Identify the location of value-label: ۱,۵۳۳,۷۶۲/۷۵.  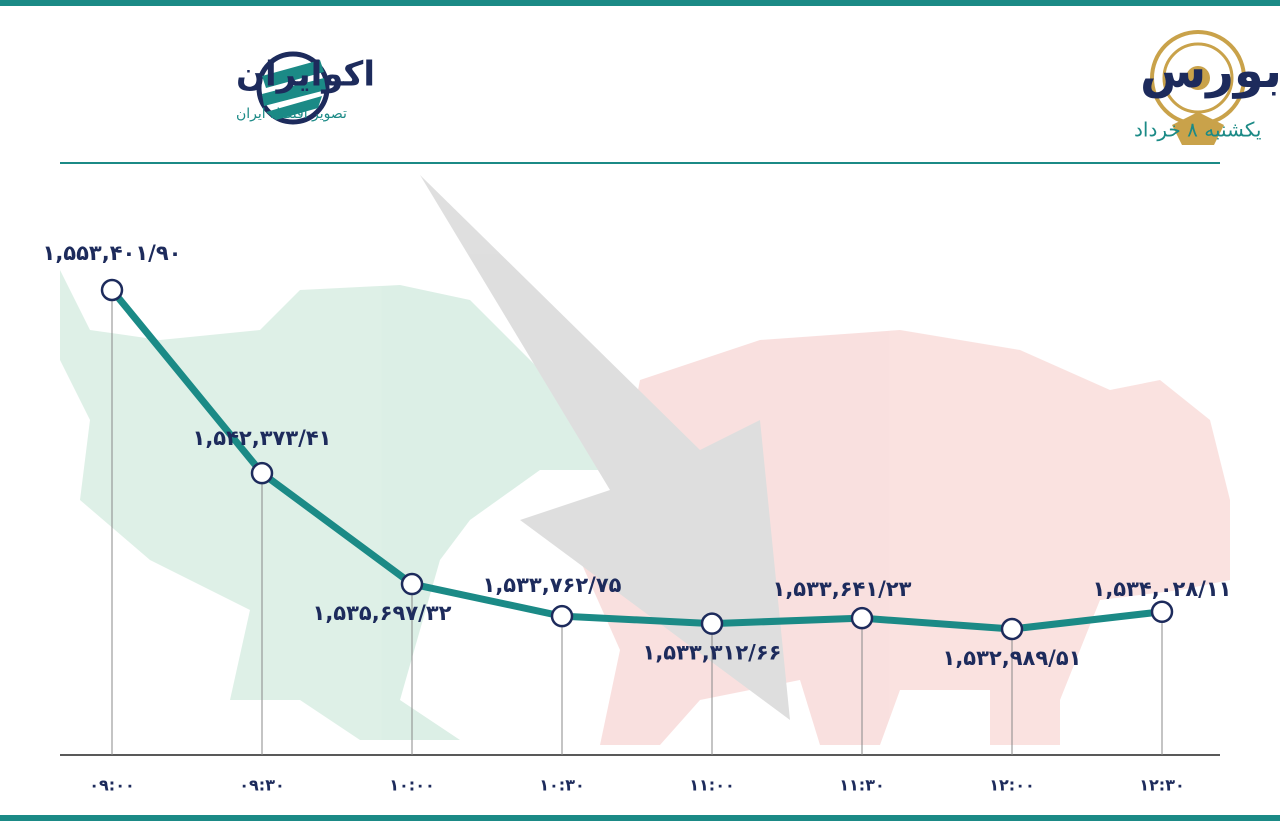
(552, 585).